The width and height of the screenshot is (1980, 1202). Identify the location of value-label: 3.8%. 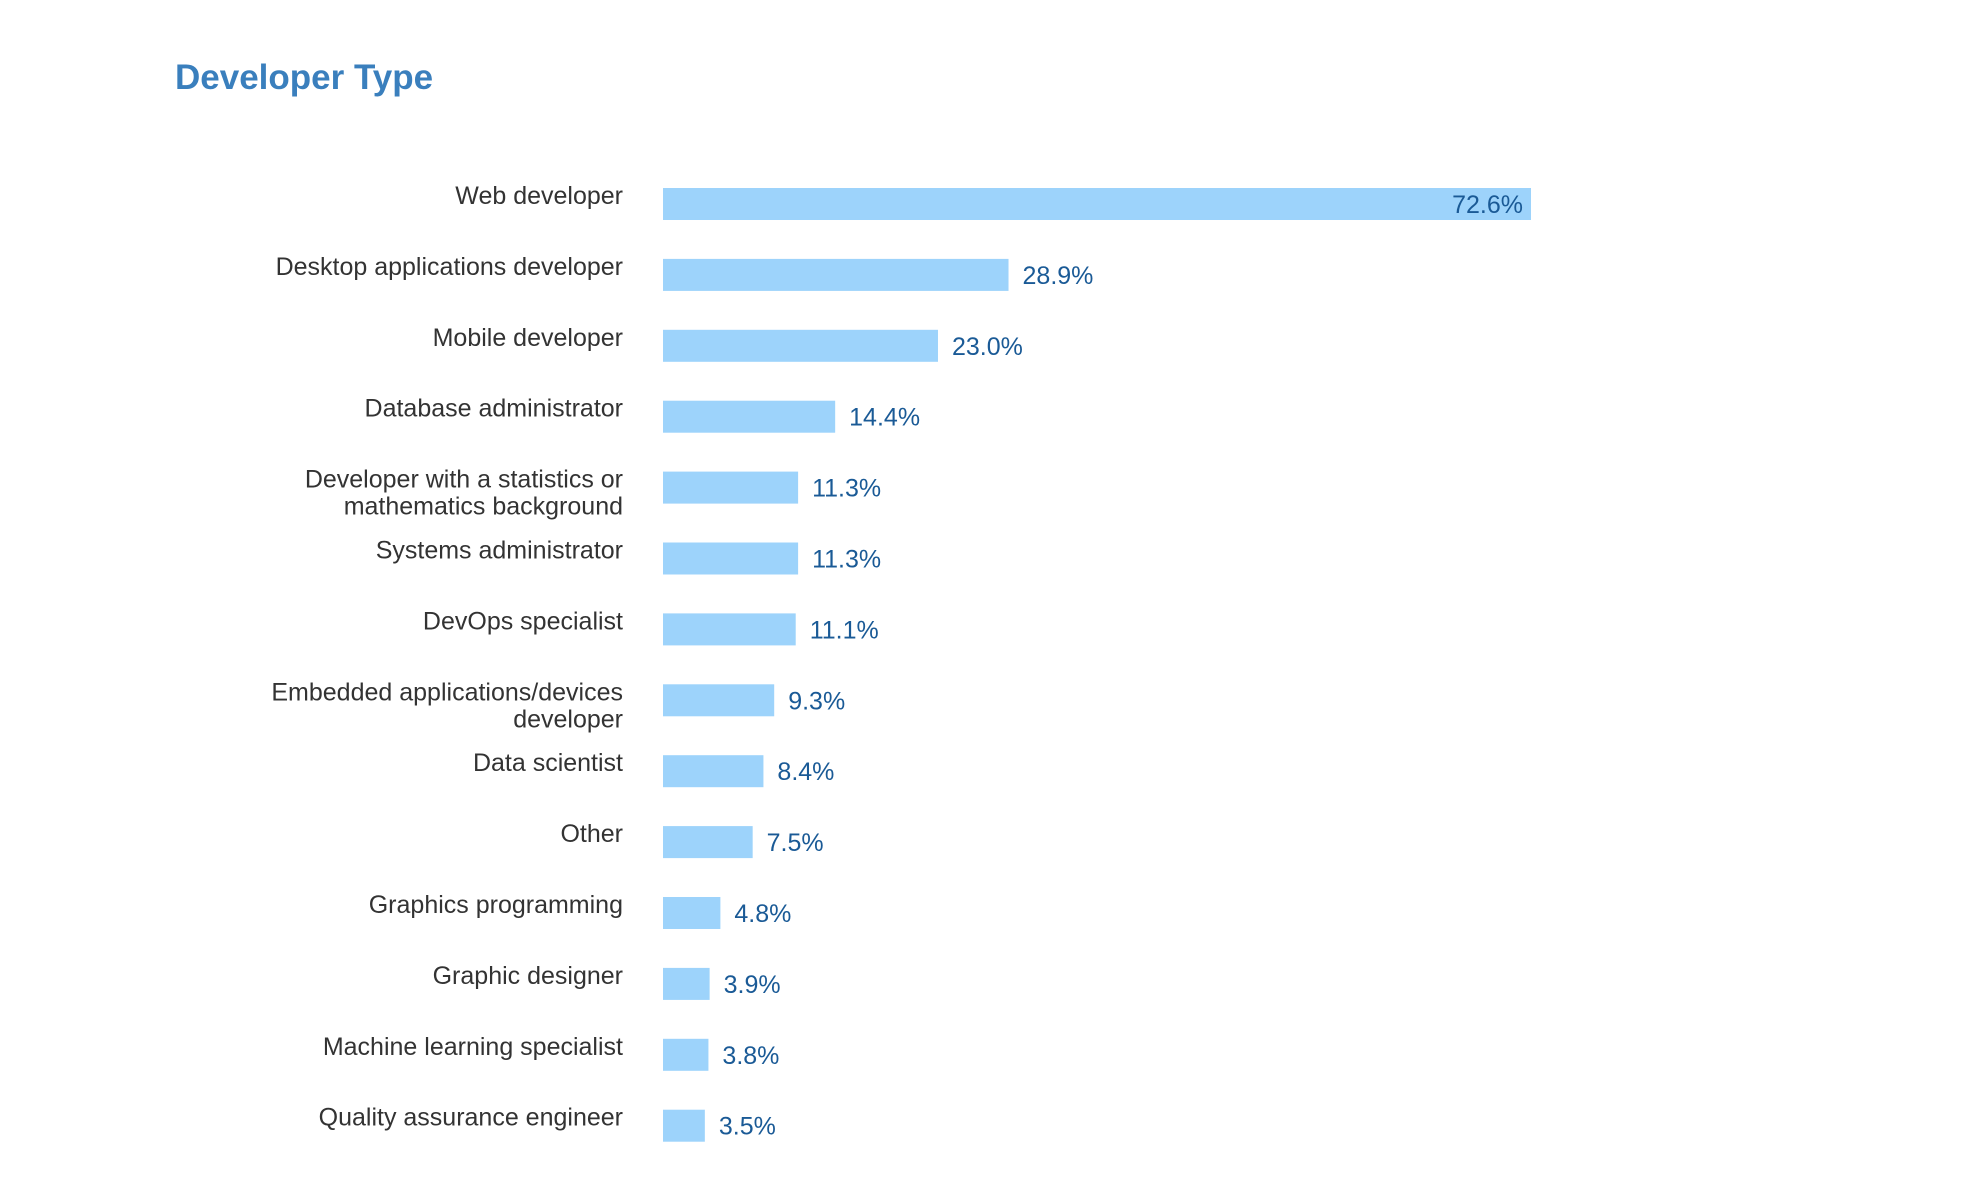
(750, 1056).